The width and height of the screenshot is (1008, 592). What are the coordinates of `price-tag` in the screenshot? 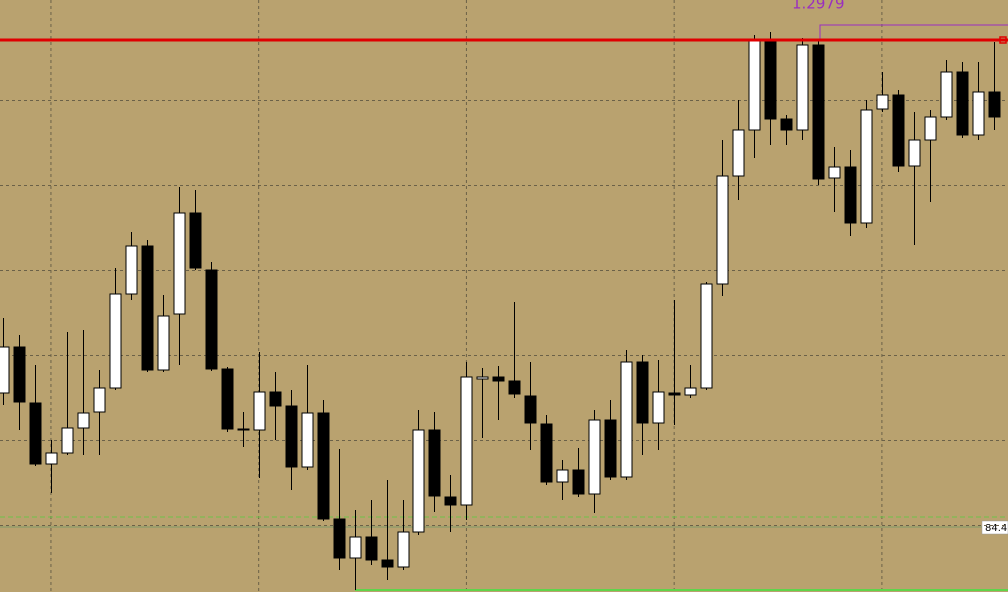 It's located at (994, 527).